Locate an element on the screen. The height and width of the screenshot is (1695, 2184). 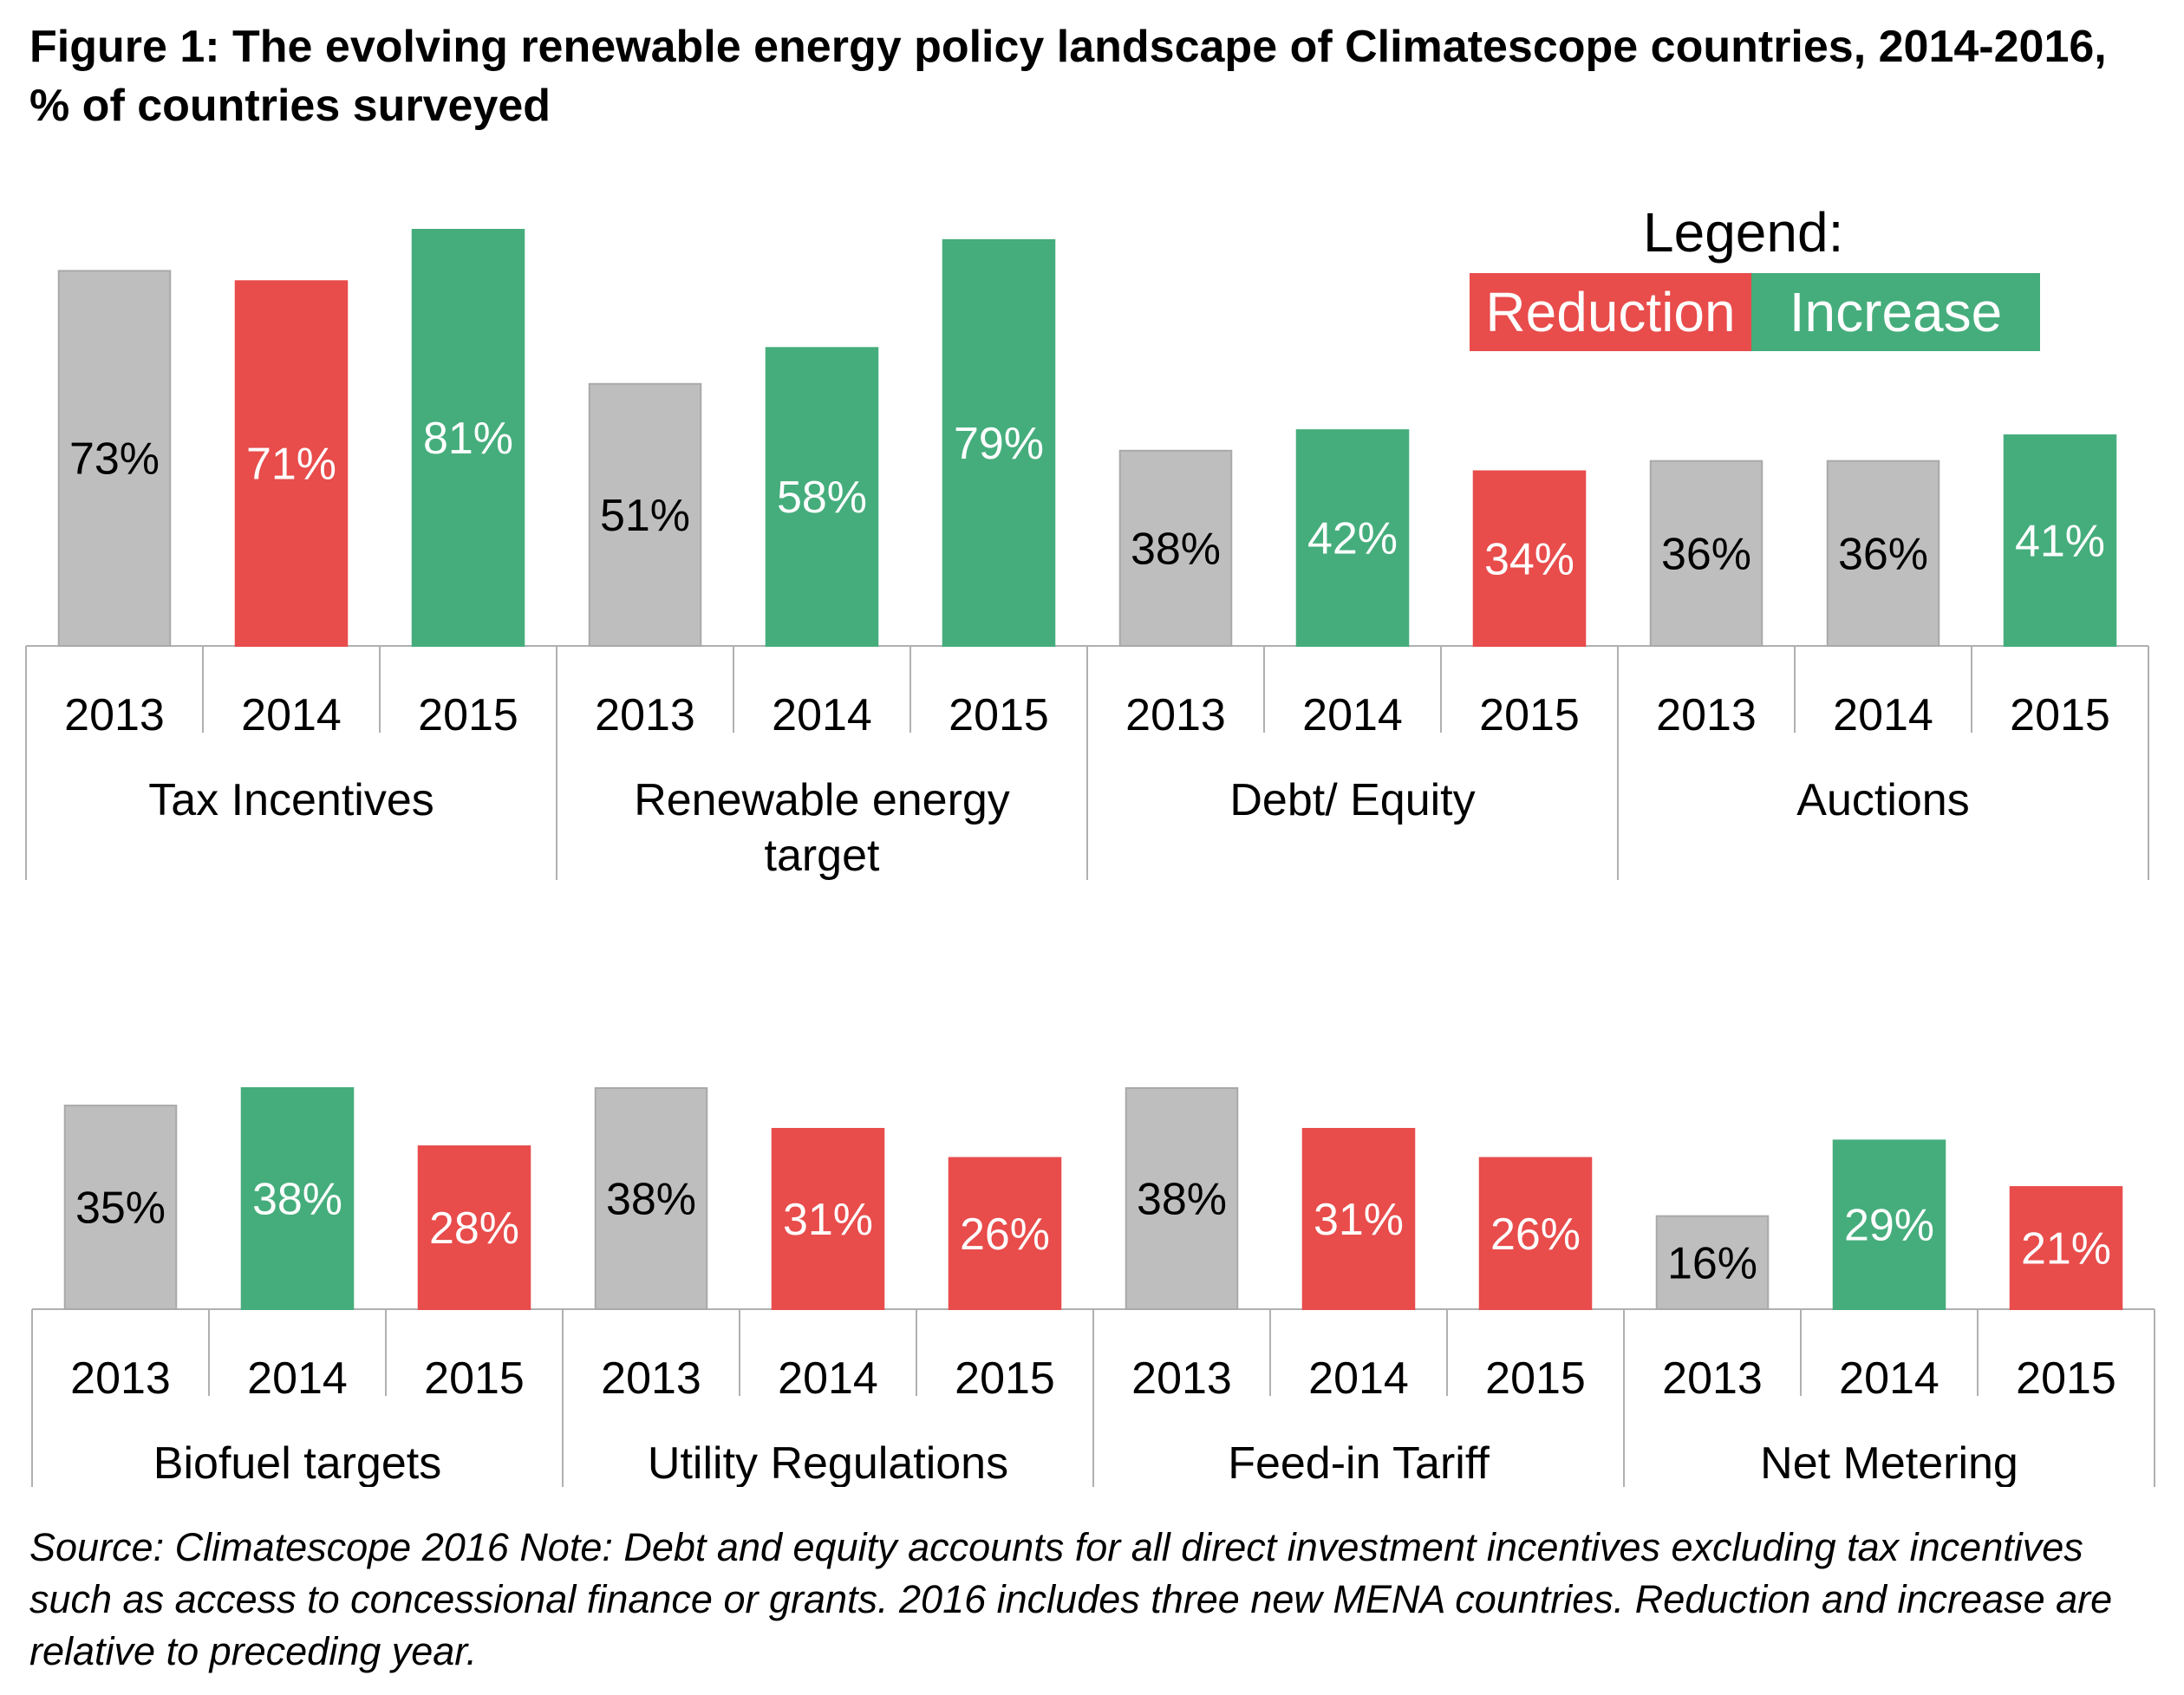
bar-biofuel-targets-2014 is located at coordinates (297, 1198).